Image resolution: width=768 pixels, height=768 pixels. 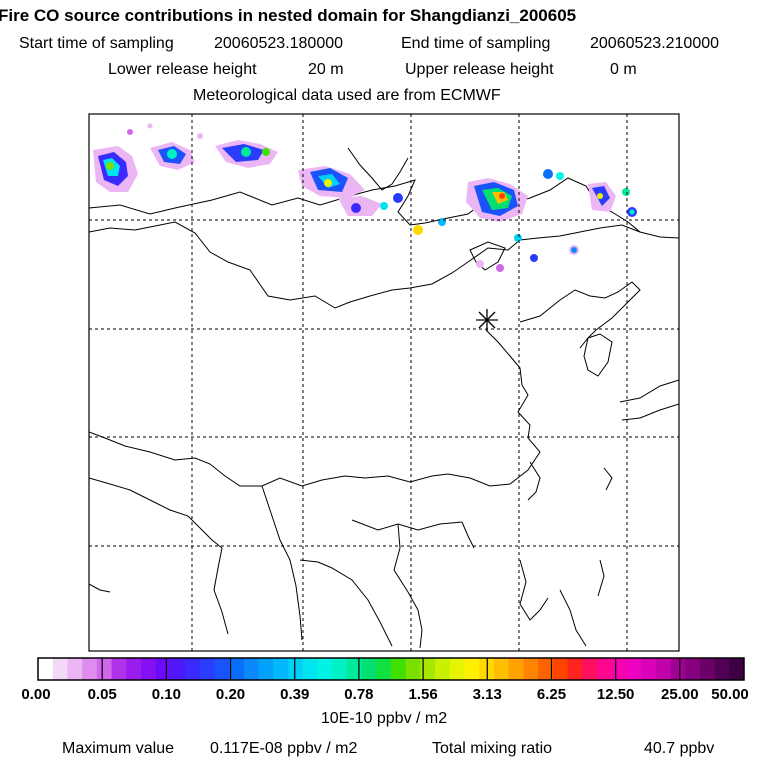 I want to click on colorbar-tick-label: 12.50, so click(x=615, y=694).